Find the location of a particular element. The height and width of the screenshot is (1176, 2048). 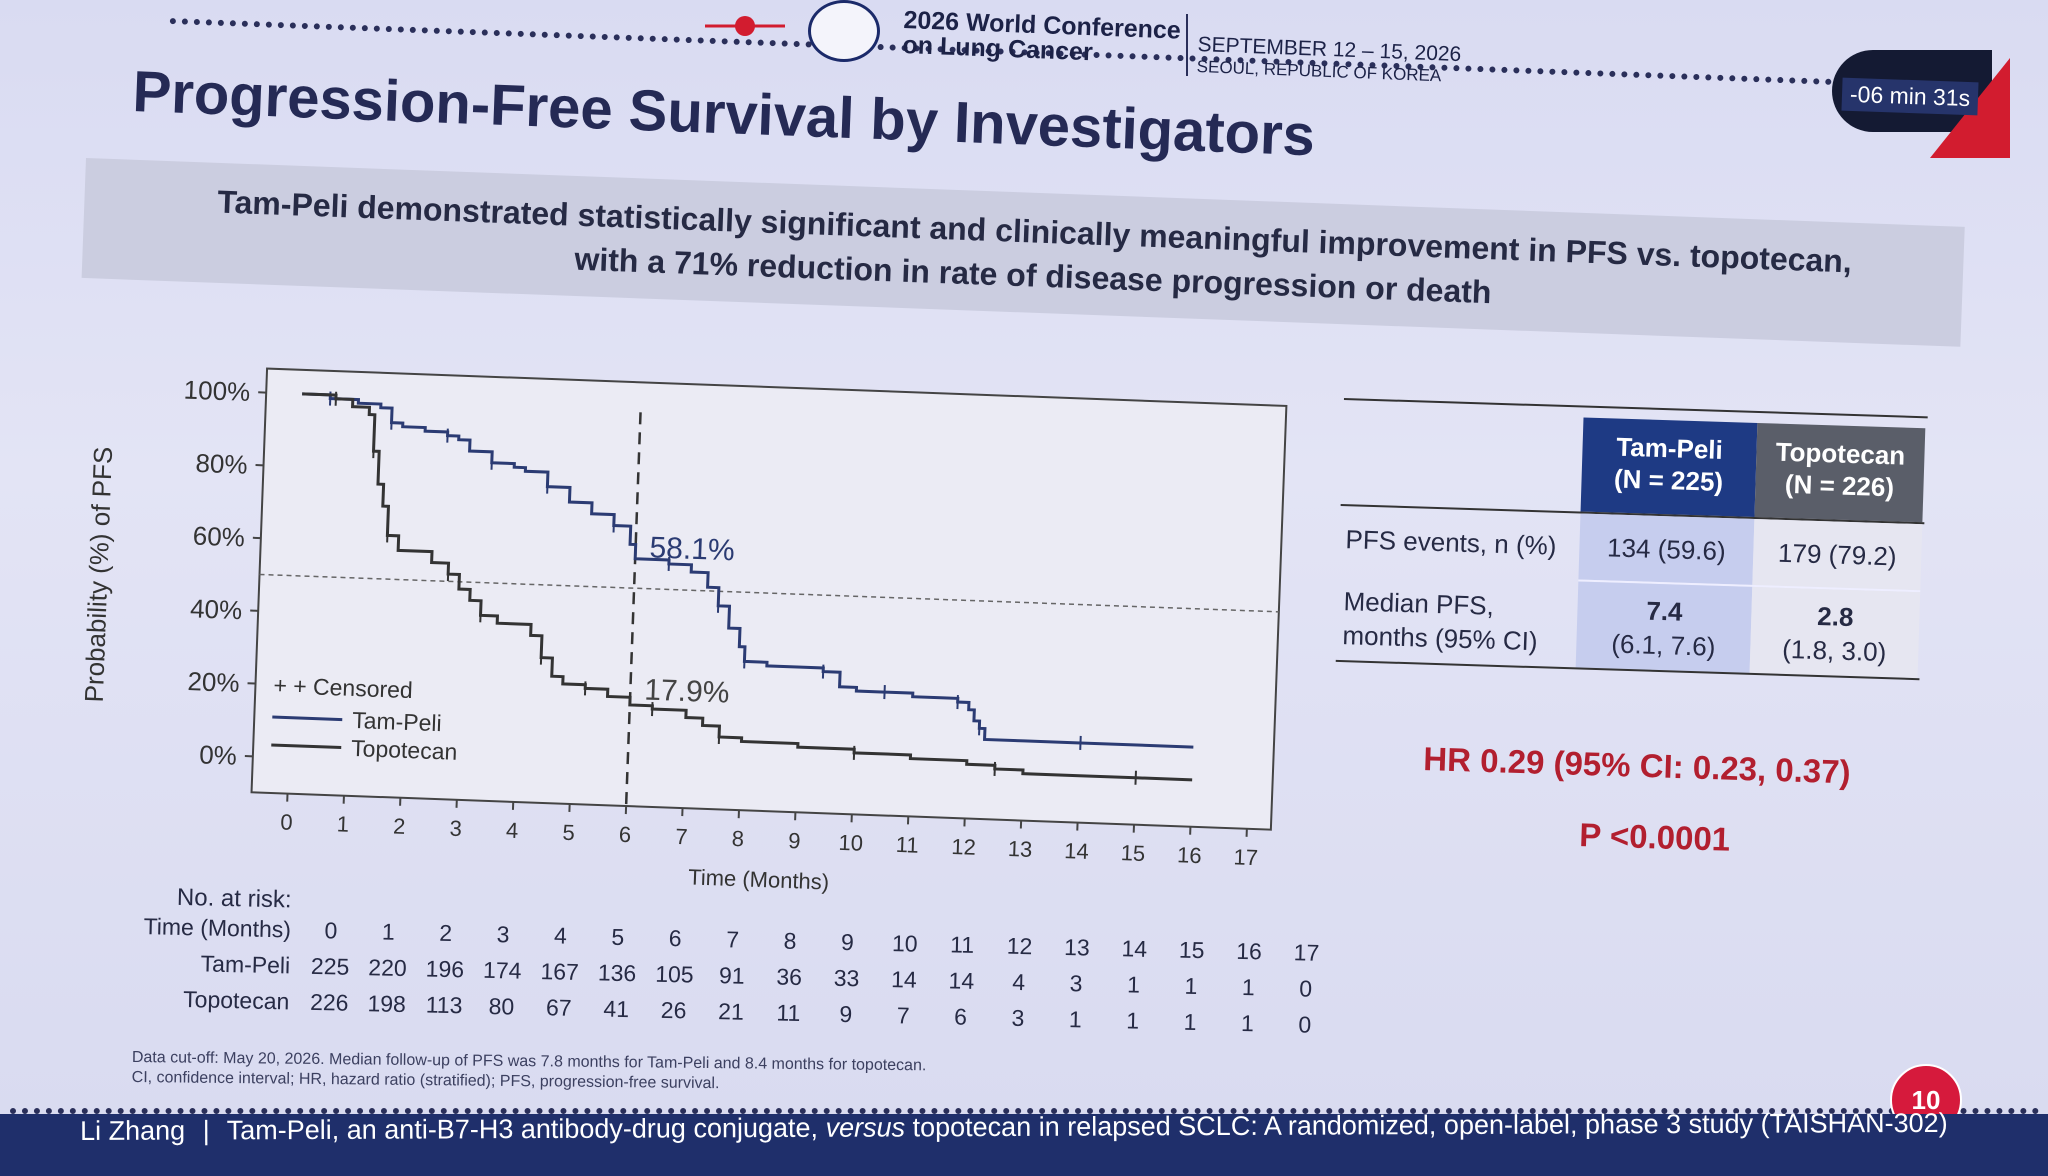

risk-cell: 26 is located at coordinates (673, 1010).